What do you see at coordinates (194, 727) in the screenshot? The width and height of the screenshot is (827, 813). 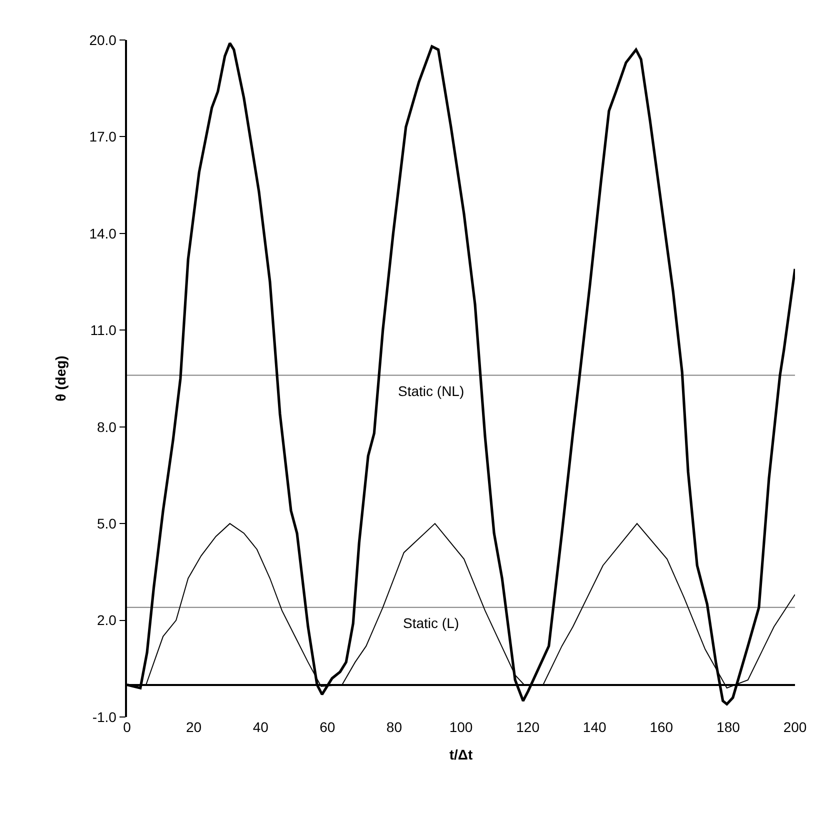 I see `x-tick-label: 20` at bounding box center [194, 727].